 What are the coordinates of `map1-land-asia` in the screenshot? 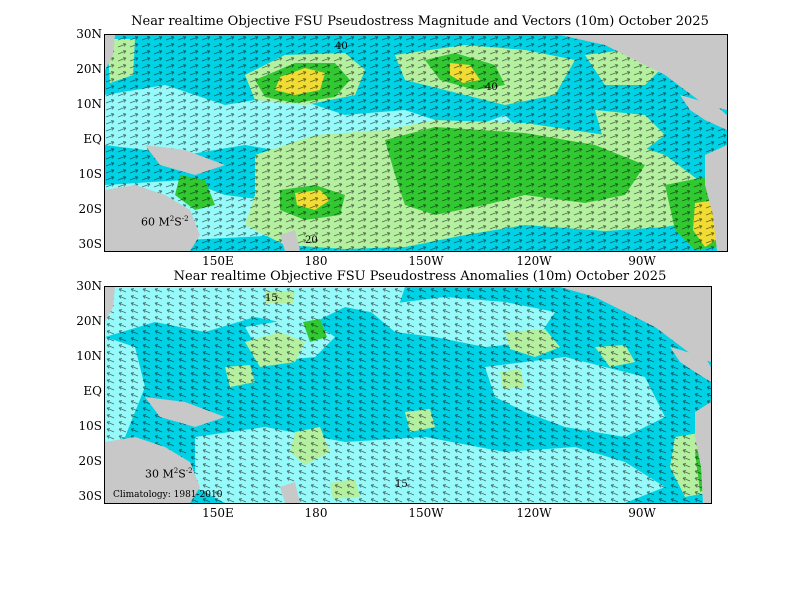 It's located at (110, 52).